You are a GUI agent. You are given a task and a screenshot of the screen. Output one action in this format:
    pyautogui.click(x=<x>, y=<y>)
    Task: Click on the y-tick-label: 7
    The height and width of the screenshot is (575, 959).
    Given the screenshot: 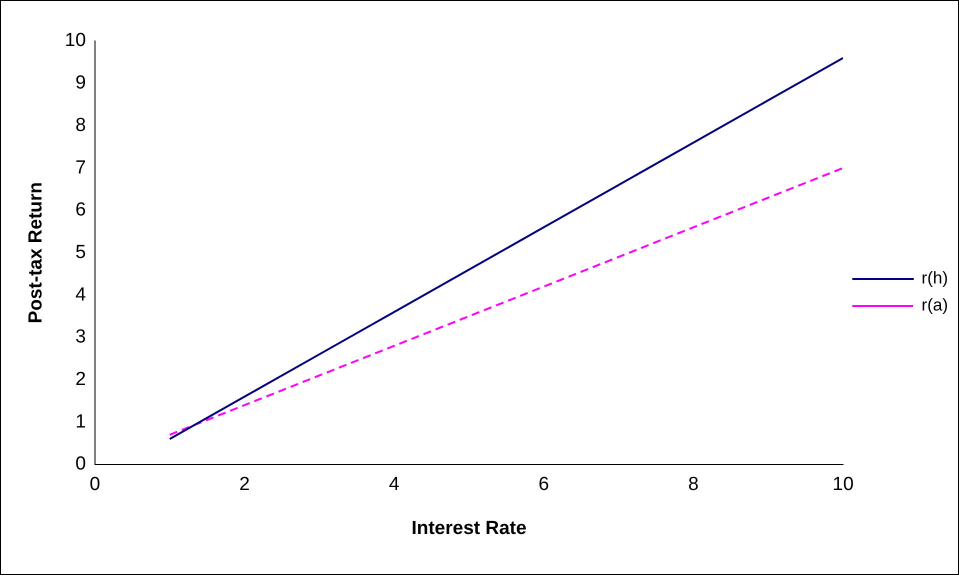 What is the action you would take?
    pyautogui.click(x=80, y=167)
    